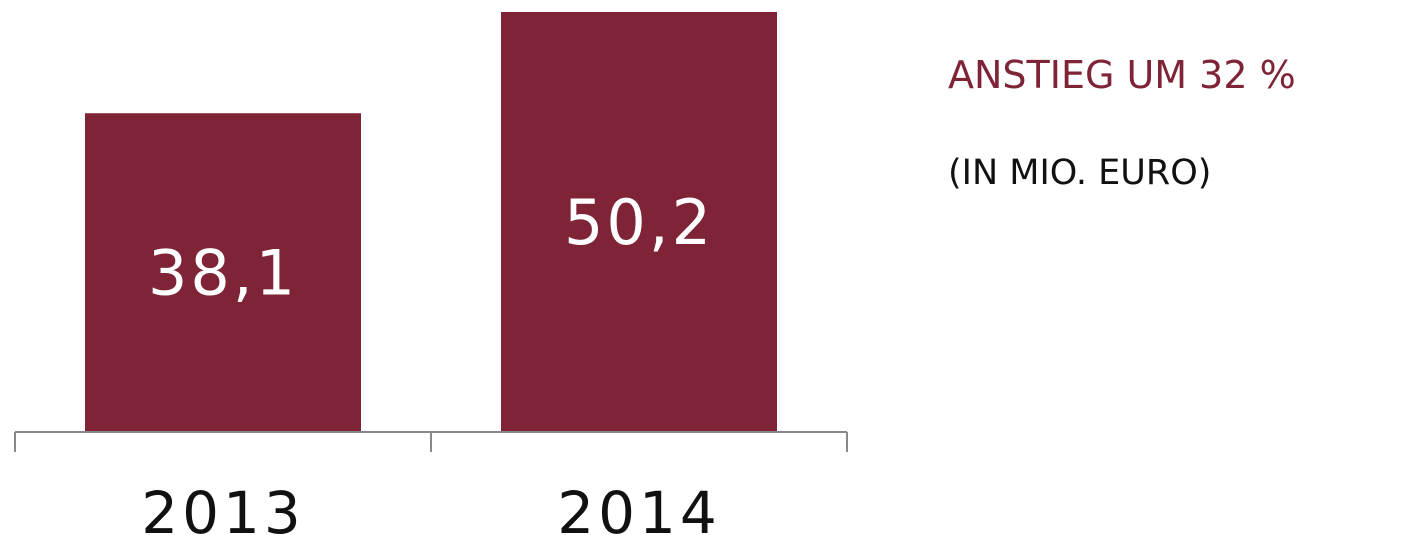  Describe the element at coordinates (223, 507) in the screenshot. I see `x-tick-label-2013: 2013` at that location.